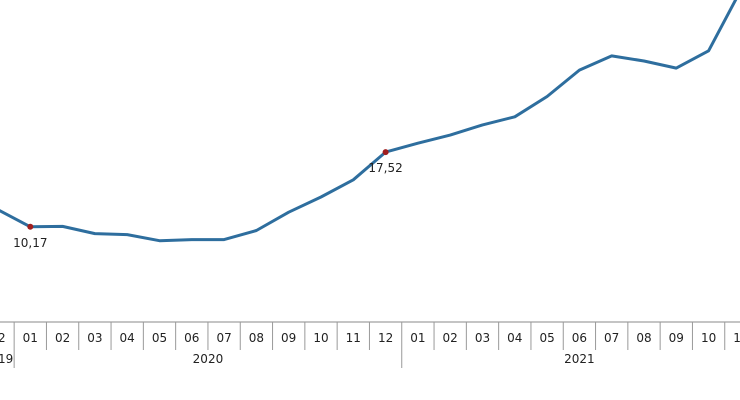  What do you see at coordinates (208, 359) in the screenshot?
I see `year-label: 2020` at bounding box center [208, 359].